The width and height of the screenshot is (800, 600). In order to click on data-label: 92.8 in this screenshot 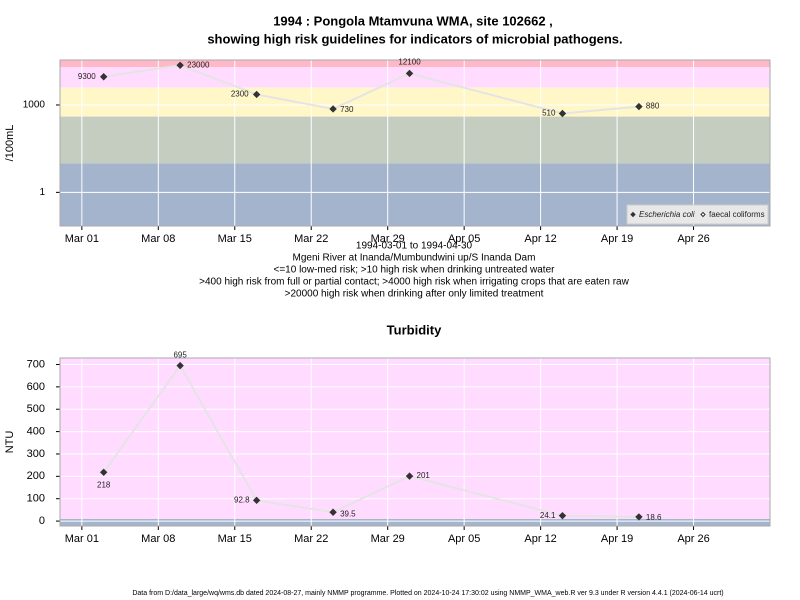, I will do `click(242, 499)`.